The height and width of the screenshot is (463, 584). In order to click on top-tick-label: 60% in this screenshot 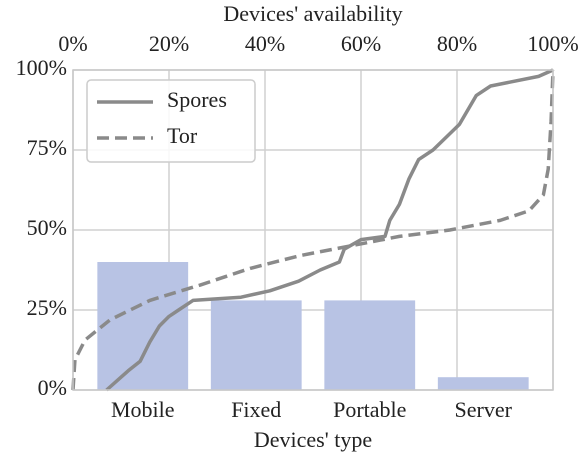, I will do `click(361, 43)`.